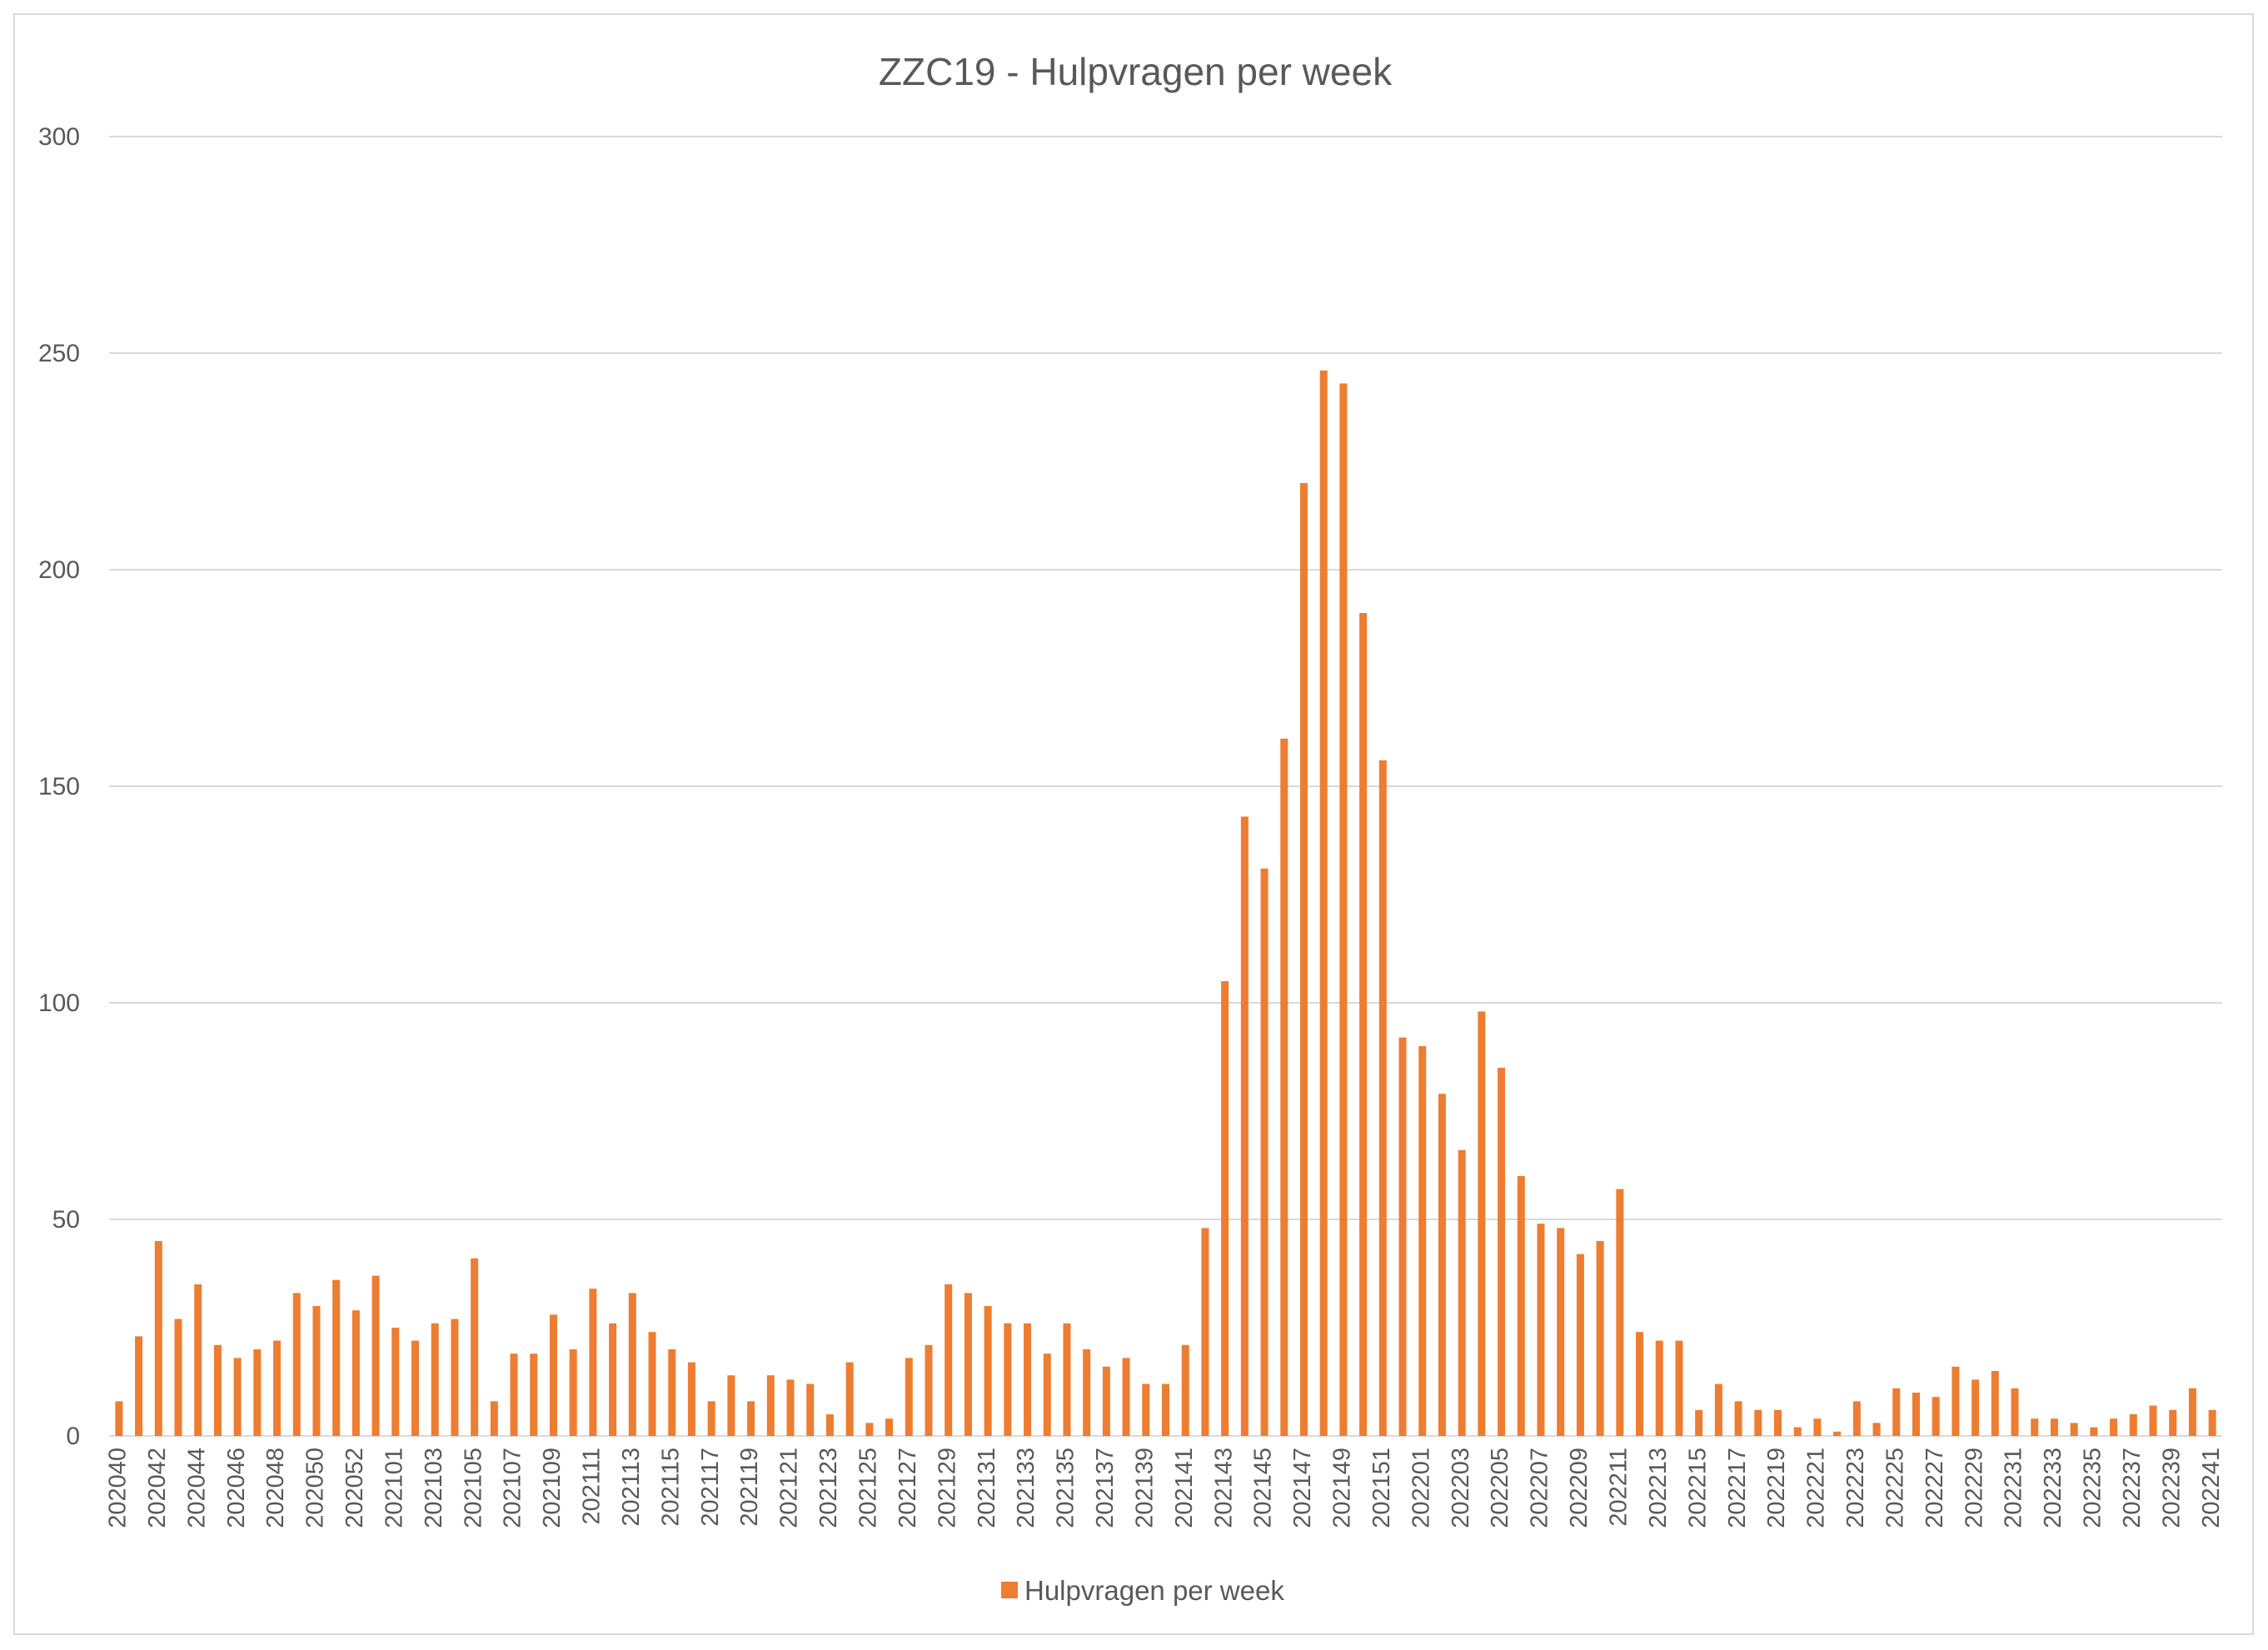 The width and height of the screenshot is (2268, 1650). I want to click on x-tick-label: 202050, so click(315, 1488).